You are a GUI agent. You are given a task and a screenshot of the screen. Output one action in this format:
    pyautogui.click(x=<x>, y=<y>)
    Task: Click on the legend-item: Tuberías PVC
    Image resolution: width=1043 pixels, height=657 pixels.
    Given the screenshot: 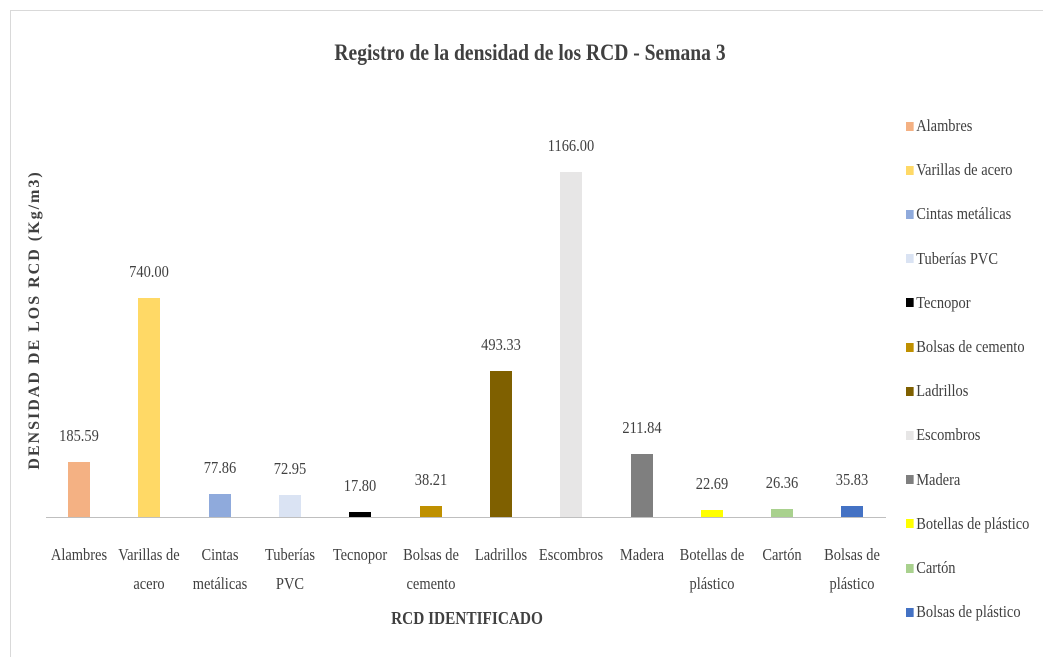 What is the action you would take?
    pyautogui.click(x=952, y=259)
    